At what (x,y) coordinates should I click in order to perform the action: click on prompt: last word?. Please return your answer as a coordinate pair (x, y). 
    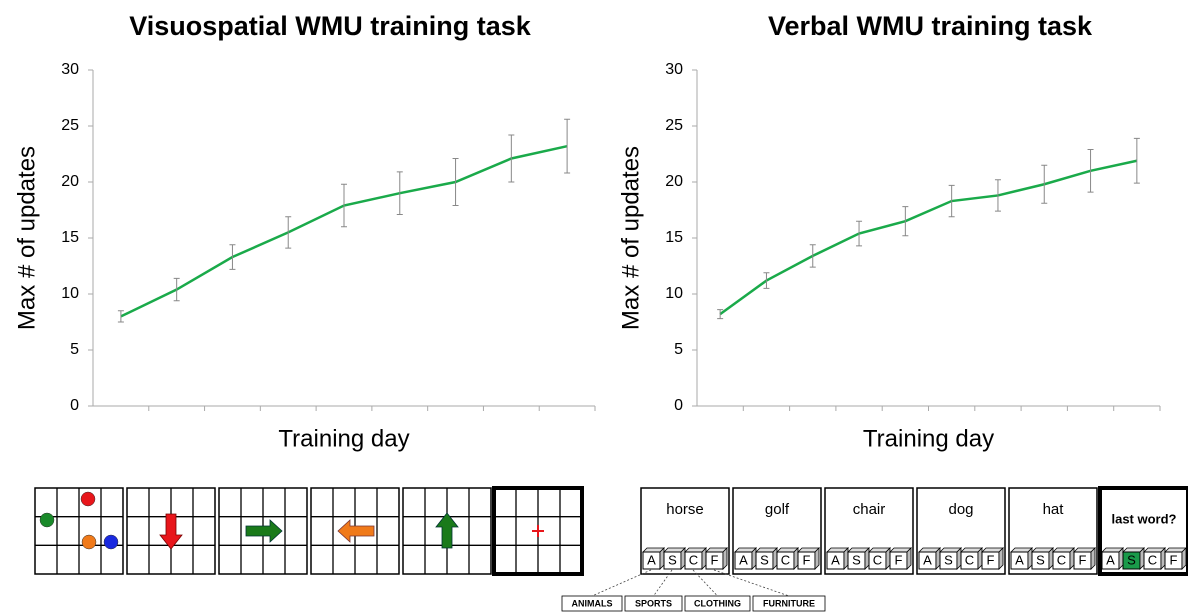
    Looking at the image, I should click on (1143, 518).